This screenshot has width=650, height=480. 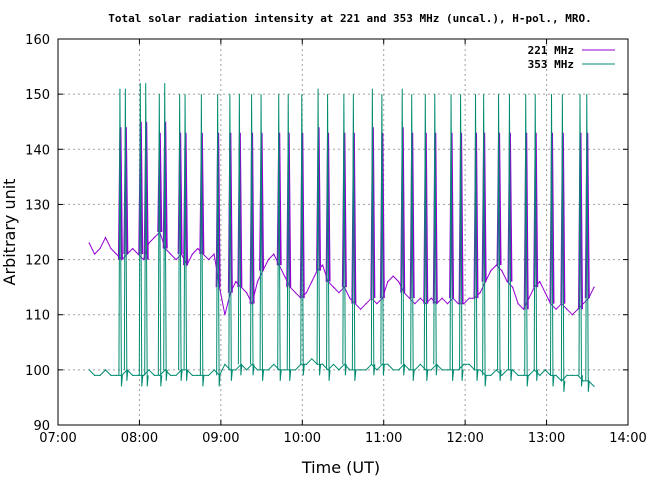 What do you see at coordinates (220, 438) in the screenshot?
I see `x-tick-label: 09:00` at bounding box center [220, 438].